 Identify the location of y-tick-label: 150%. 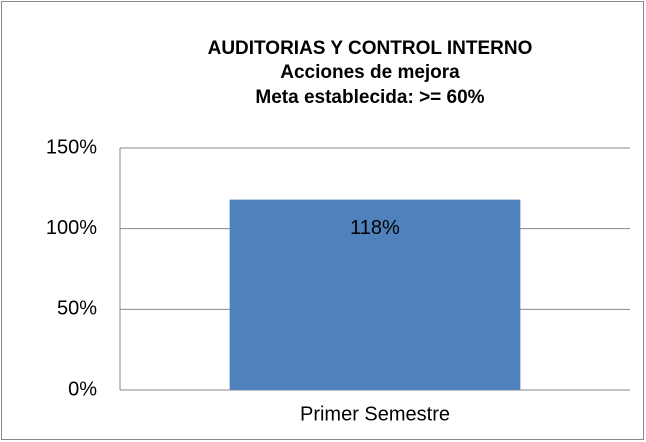
(71, 147).